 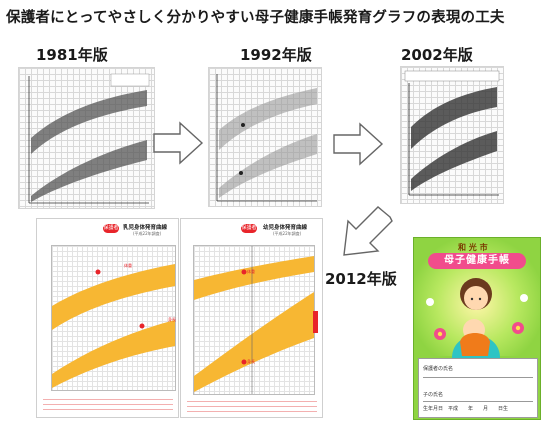 I want to click on child-name-label: 子の氏名, so click(x=433, y=395).